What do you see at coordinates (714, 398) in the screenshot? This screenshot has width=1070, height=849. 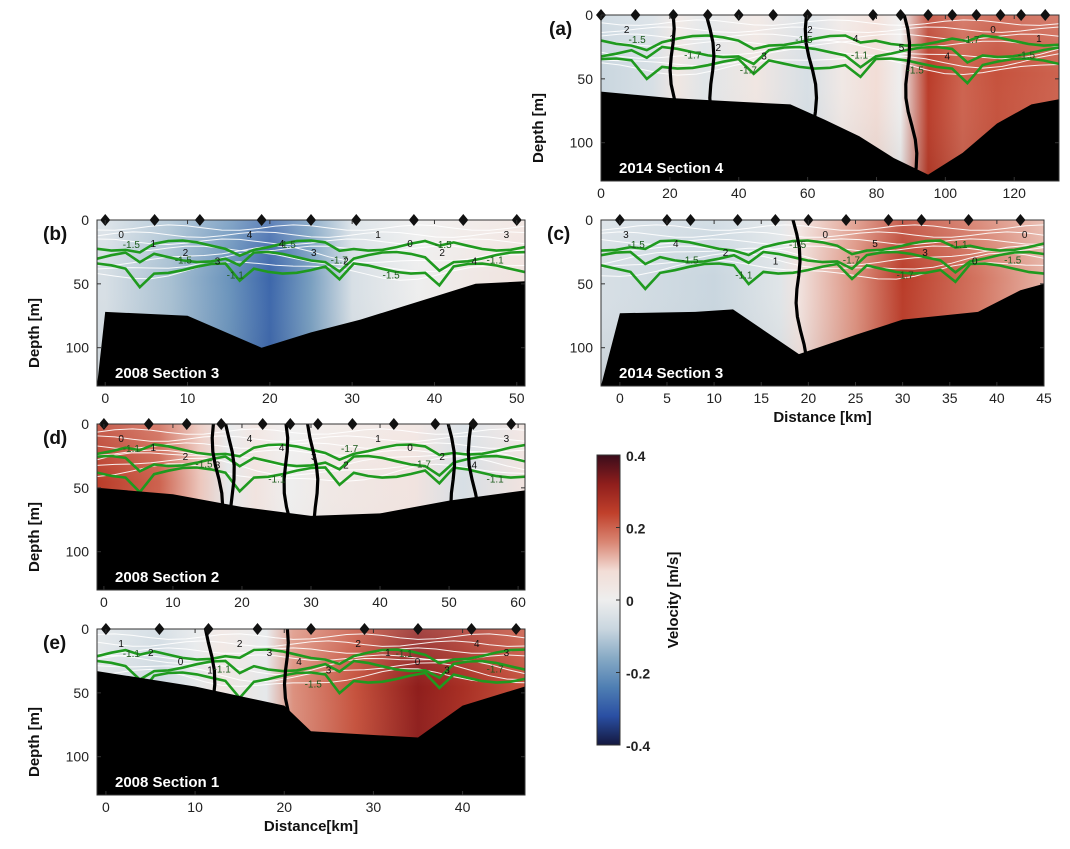 I see `x-tick-label: 10` at bounding box center [714, 398].